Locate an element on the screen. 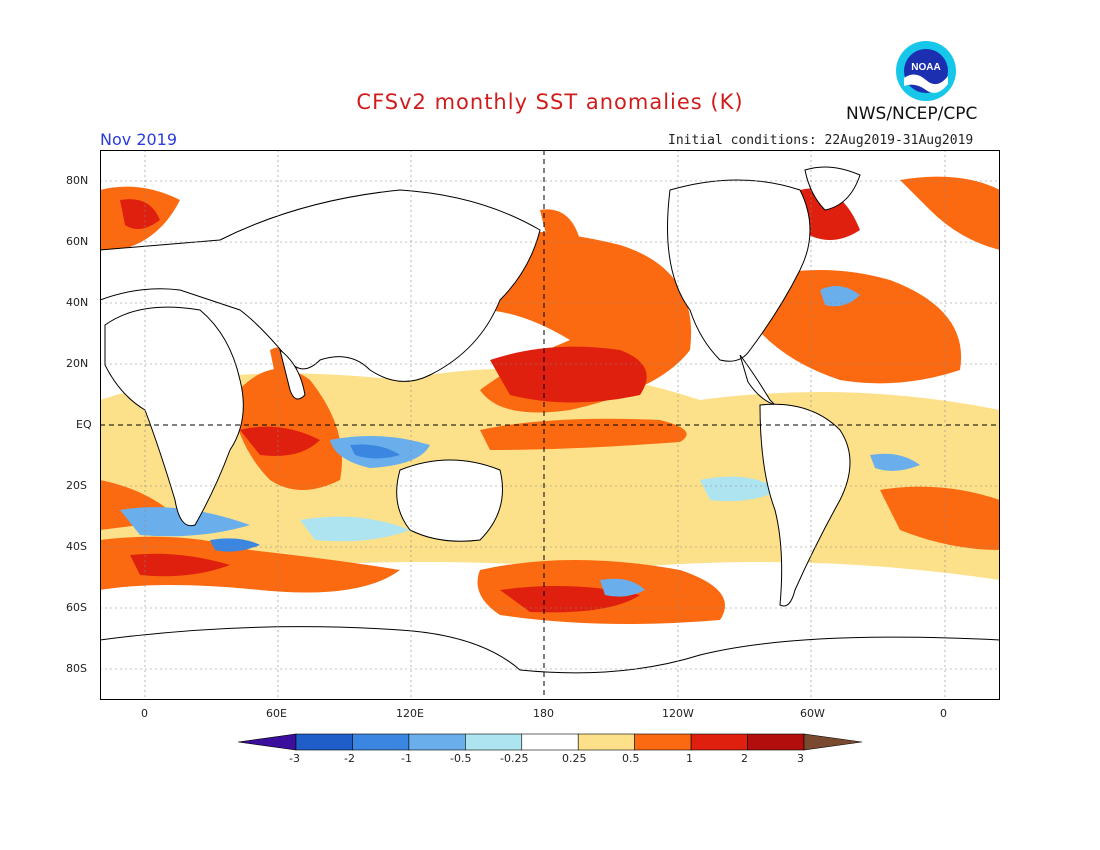 This screenshot has height=850, width=1100. colorbar-tick: 3 is located at coordinates (800, 758).